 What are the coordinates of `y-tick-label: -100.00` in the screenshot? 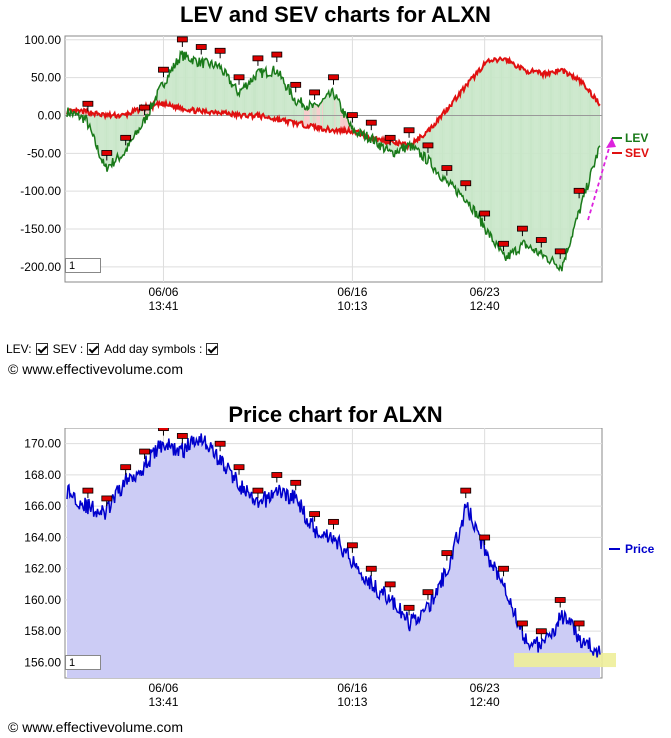 It's located at (40, 191).